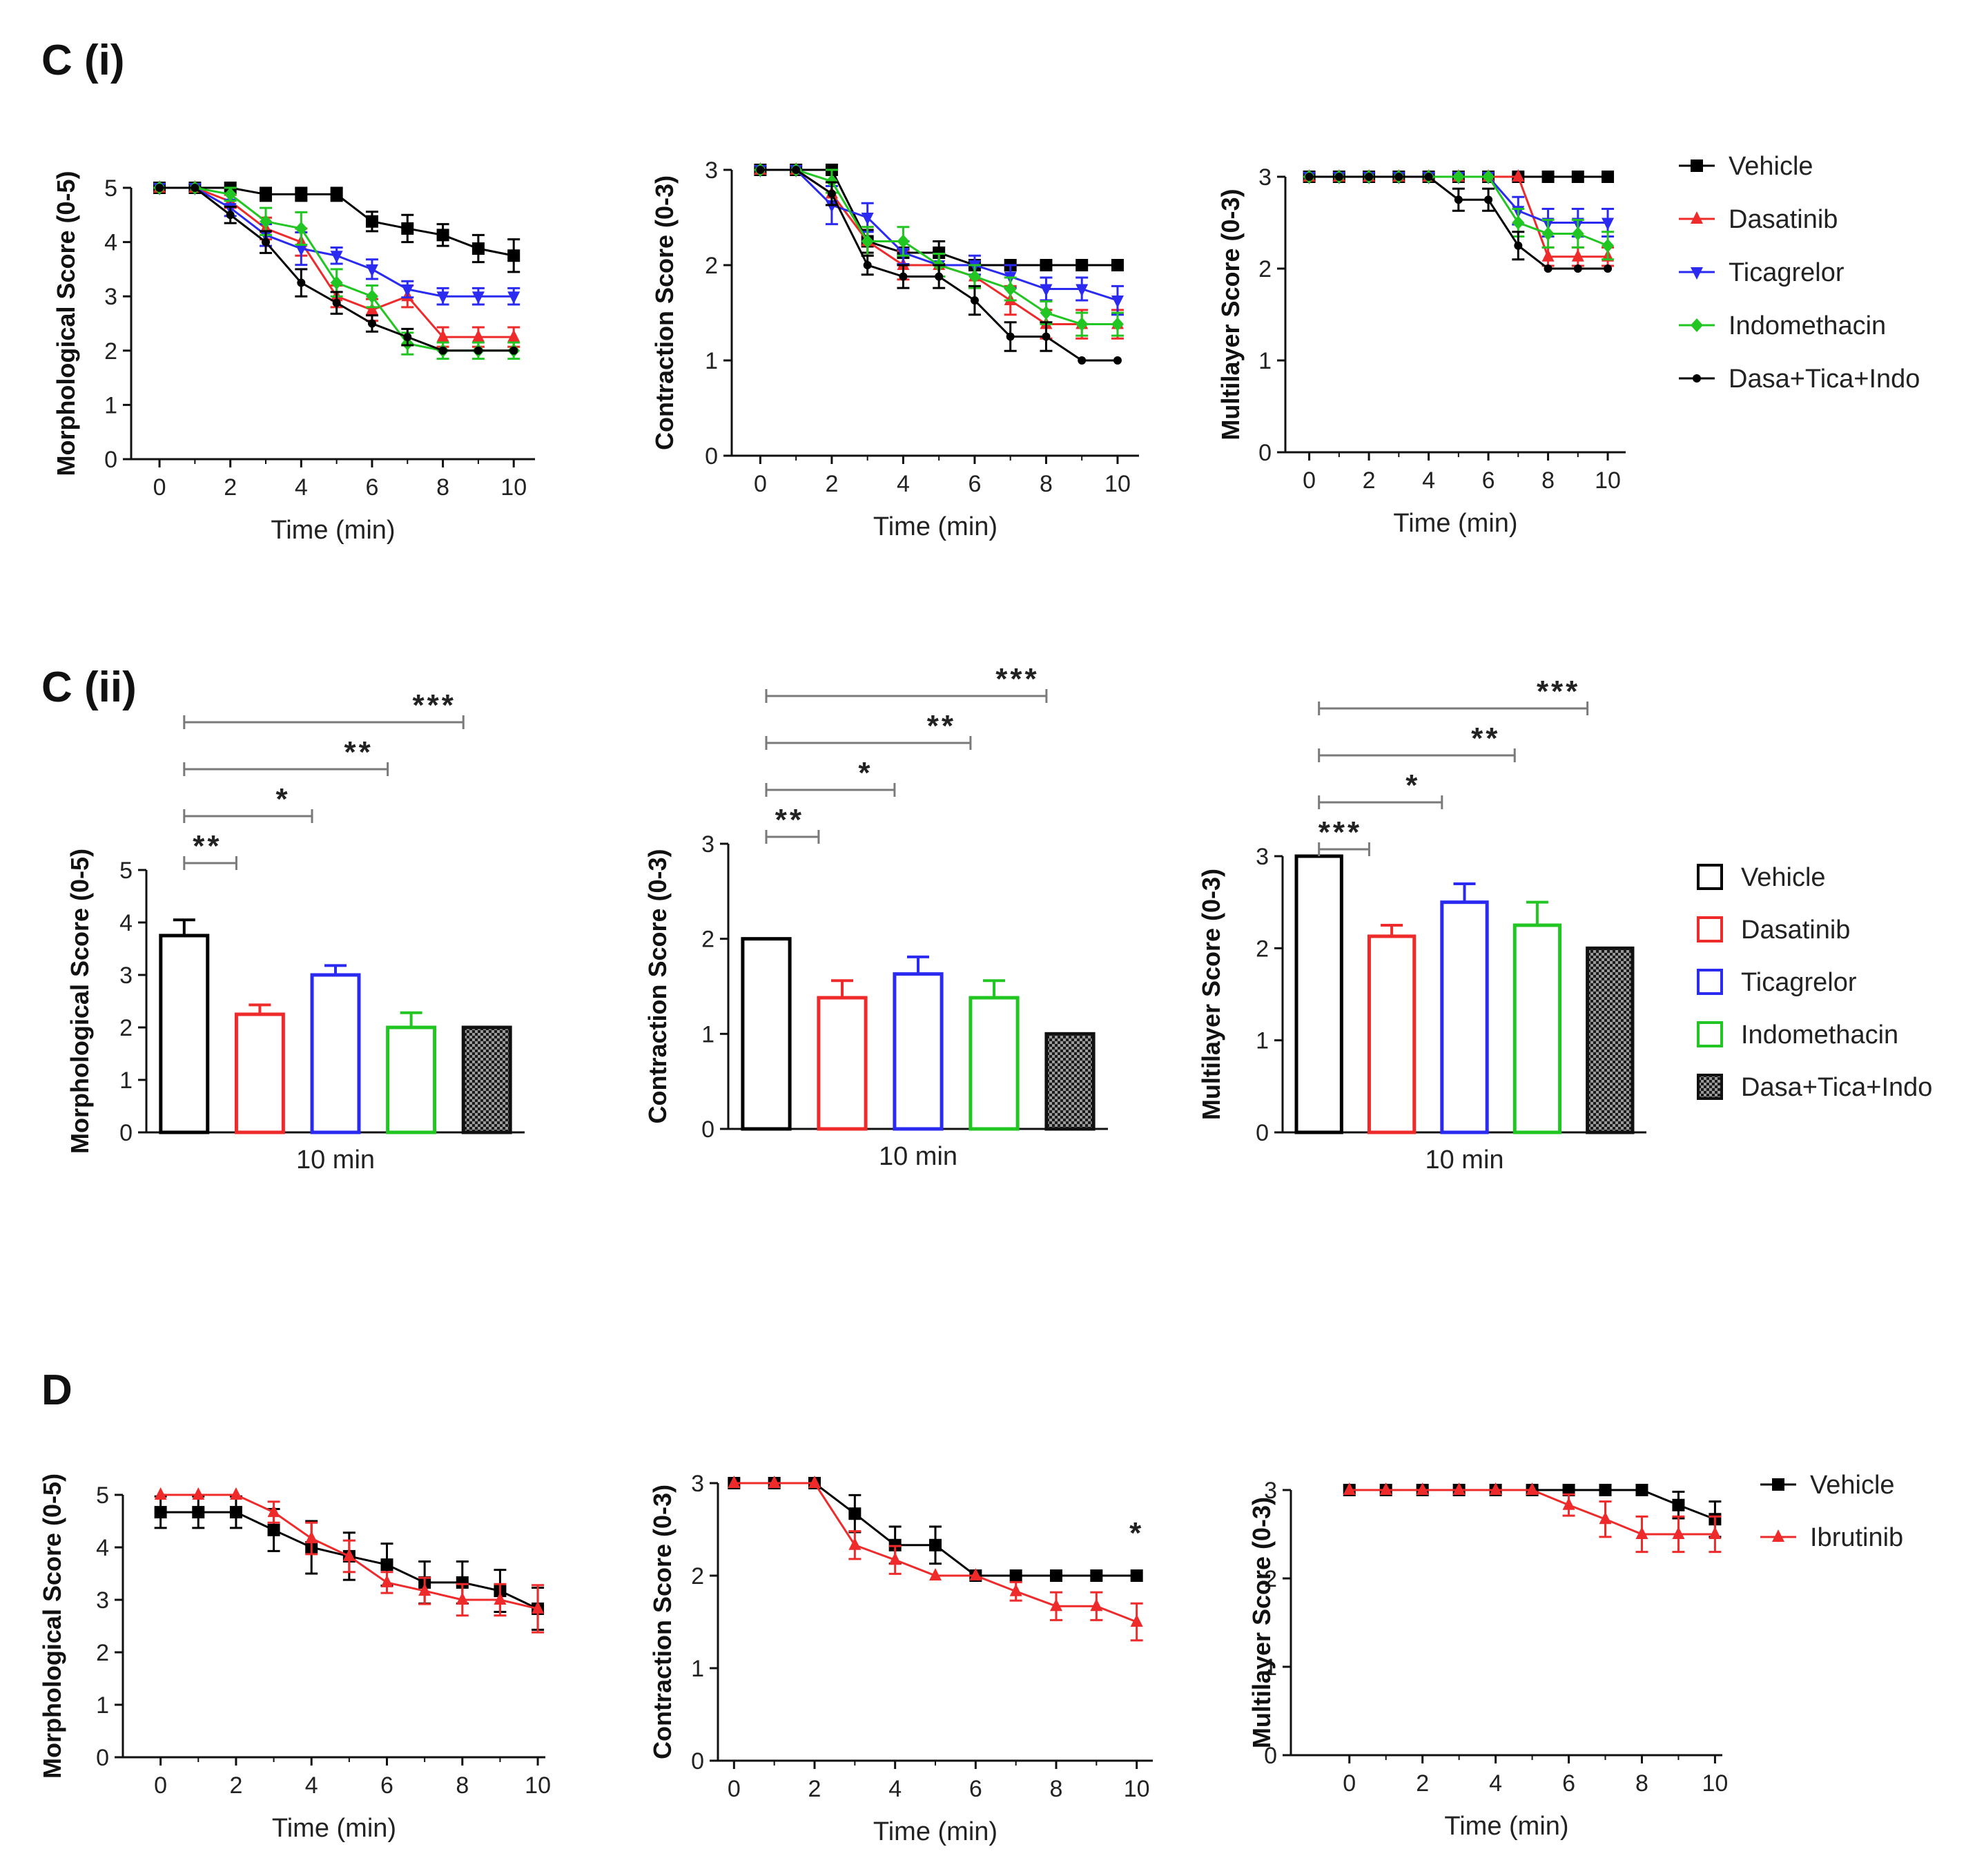 The height and width of the screenshot is (1876, 1966). Describe the element at coordinates (1558, 691) in the screenshot. I see `significance-stars: ***` at that location.